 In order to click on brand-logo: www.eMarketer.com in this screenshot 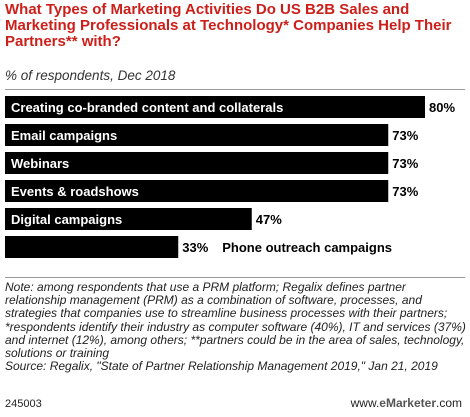, I will do `click(406, 403)`.